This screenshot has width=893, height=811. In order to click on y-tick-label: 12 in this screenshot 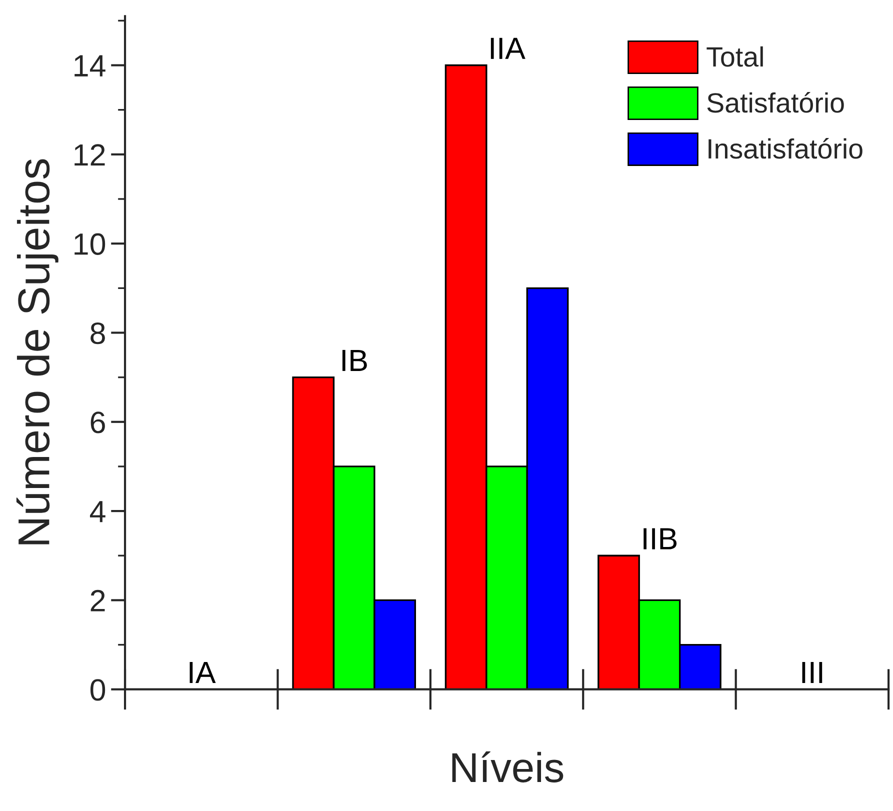, I will do `click(89, 155)`.